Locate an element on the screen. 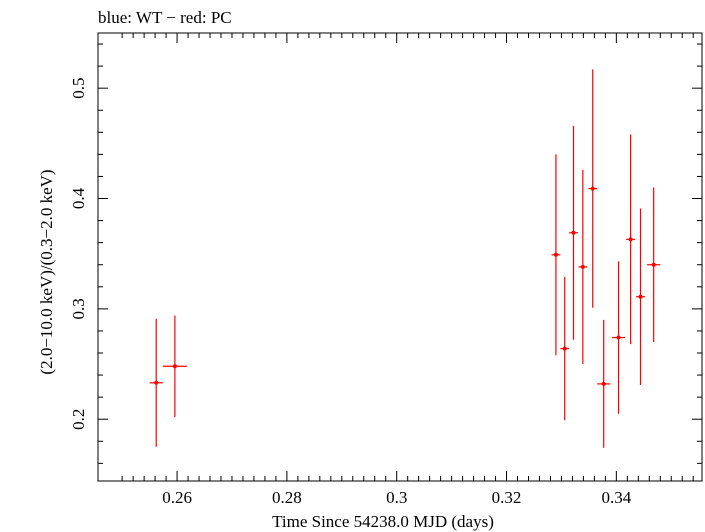 The width and height of the screenshot is (705, 532). y-axis-label: (2.0−10.0 keV)/(0.3−2.0 keV) is located at coordinates (46, 271).